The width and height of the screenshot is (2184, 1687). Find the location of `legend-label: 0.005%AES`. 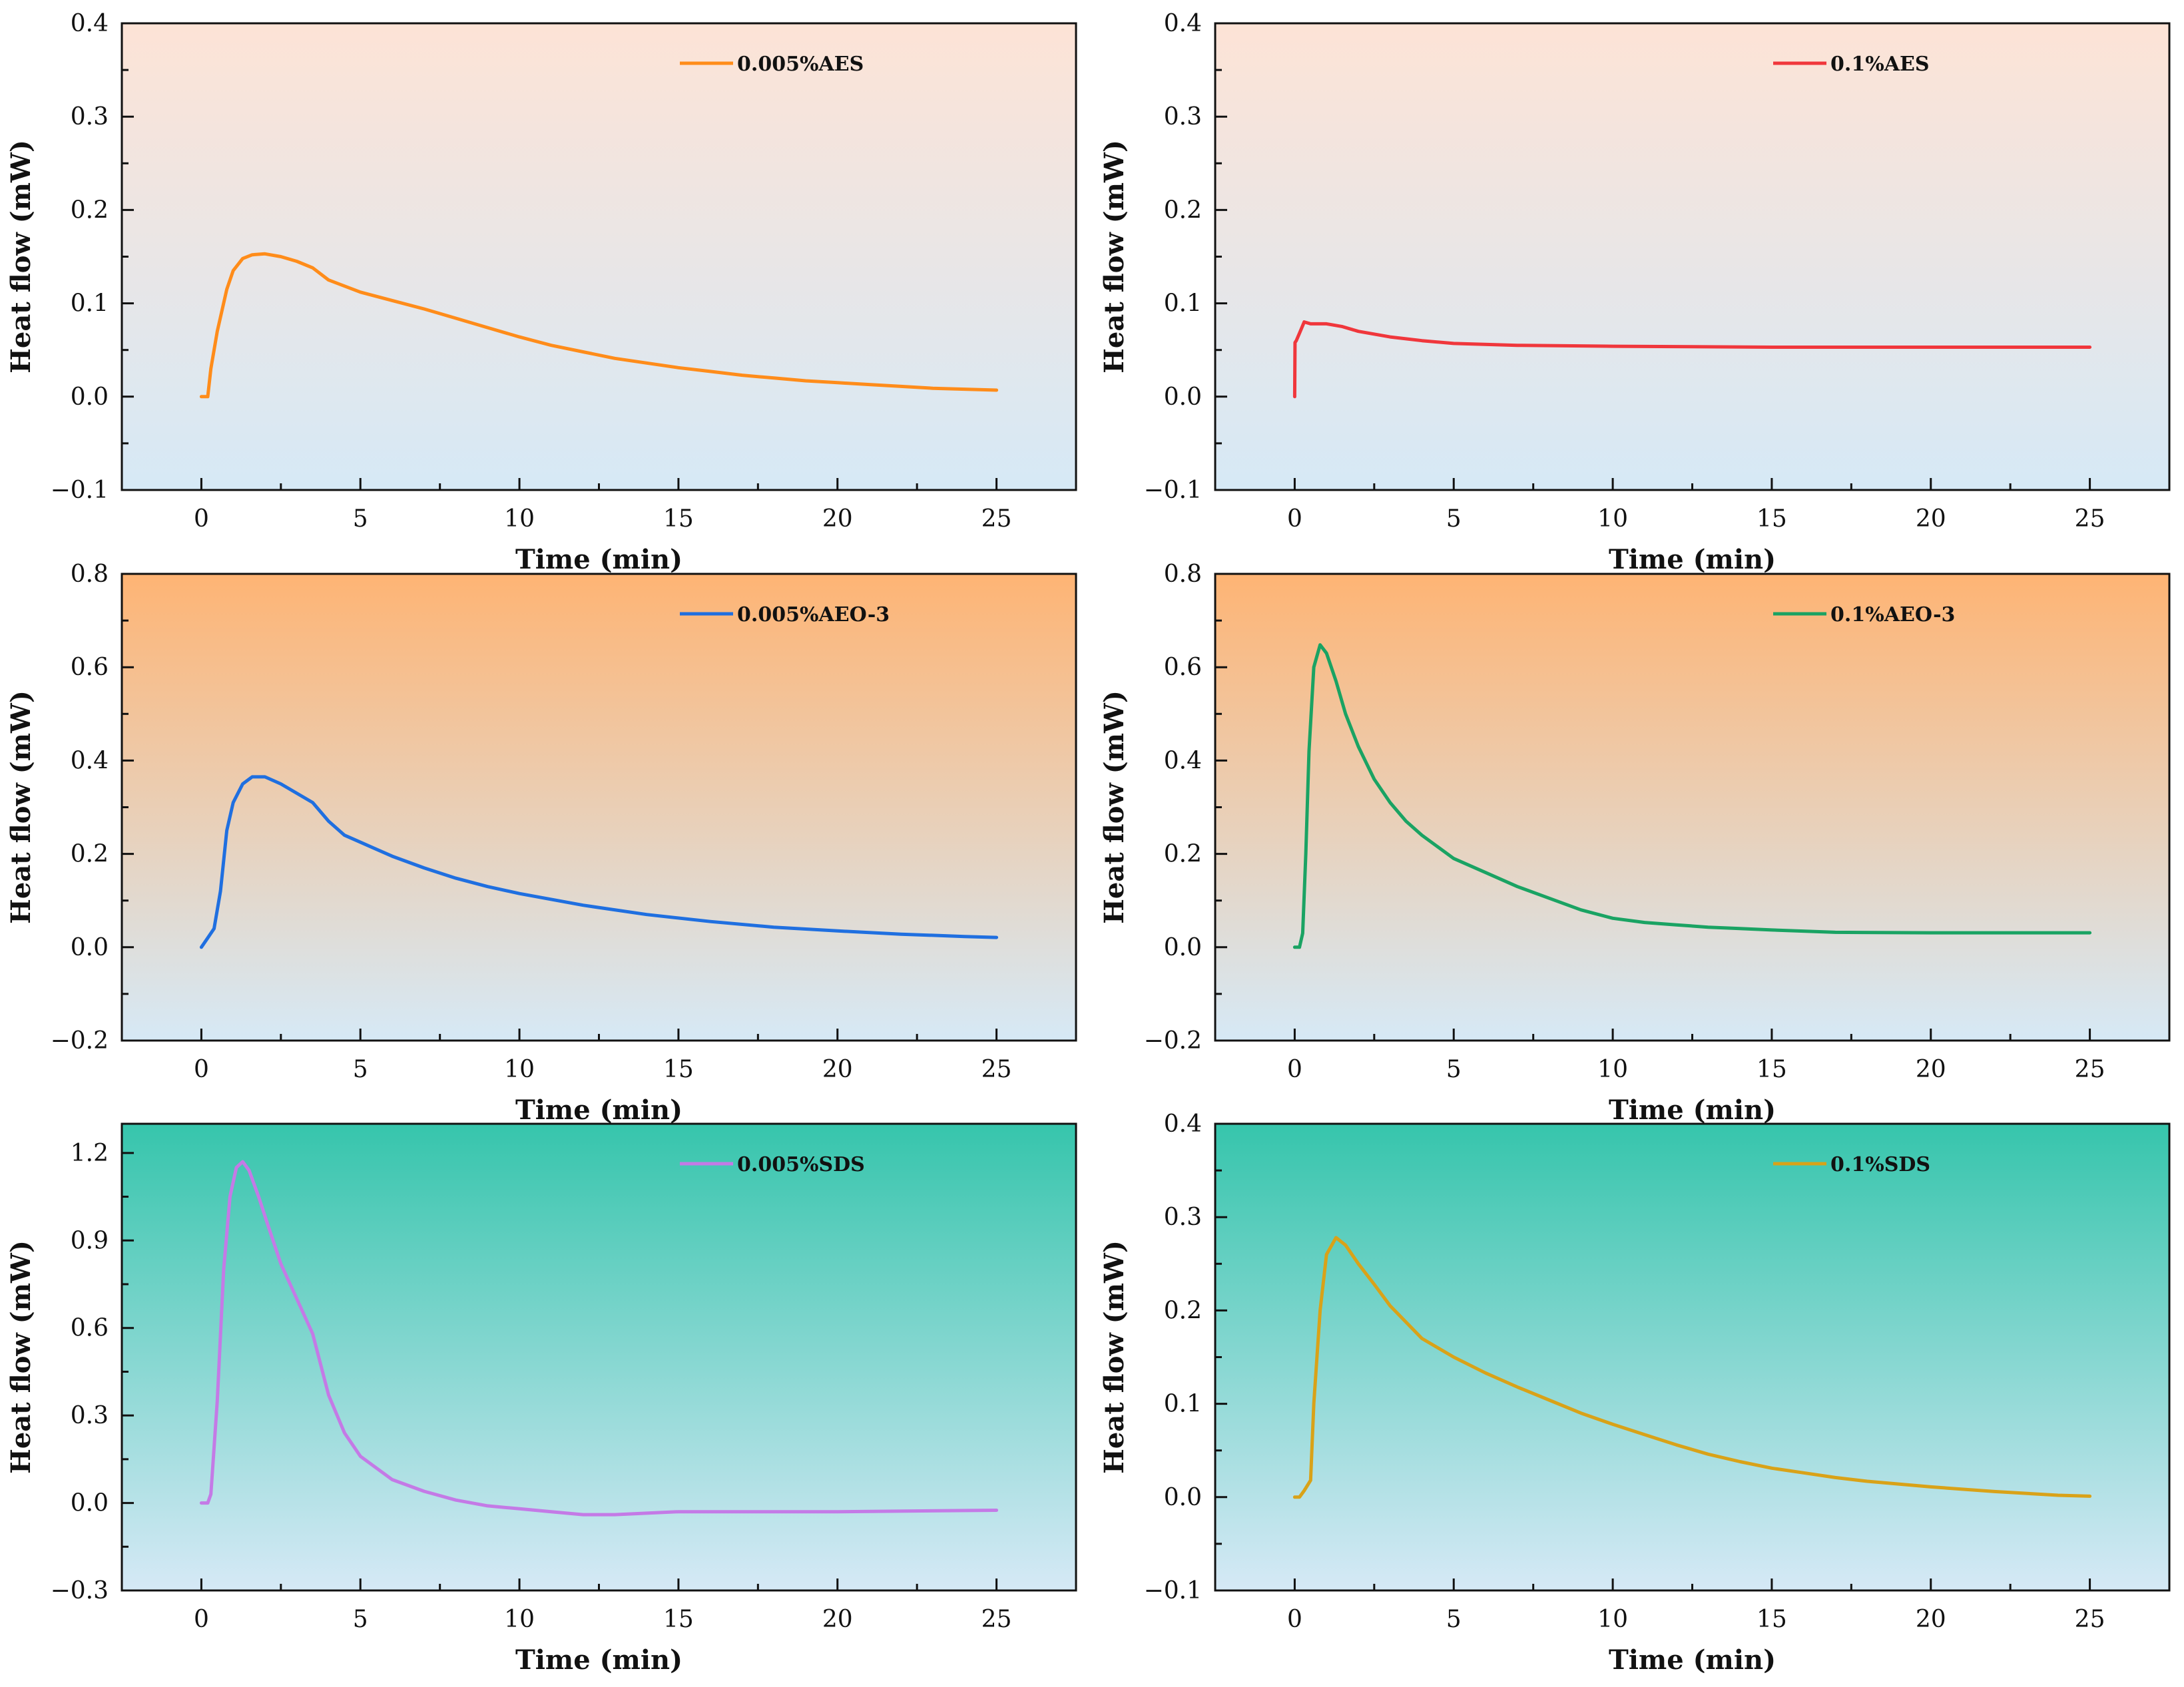

legend-label: 0.005%AES is located at coordinates (801, 64).